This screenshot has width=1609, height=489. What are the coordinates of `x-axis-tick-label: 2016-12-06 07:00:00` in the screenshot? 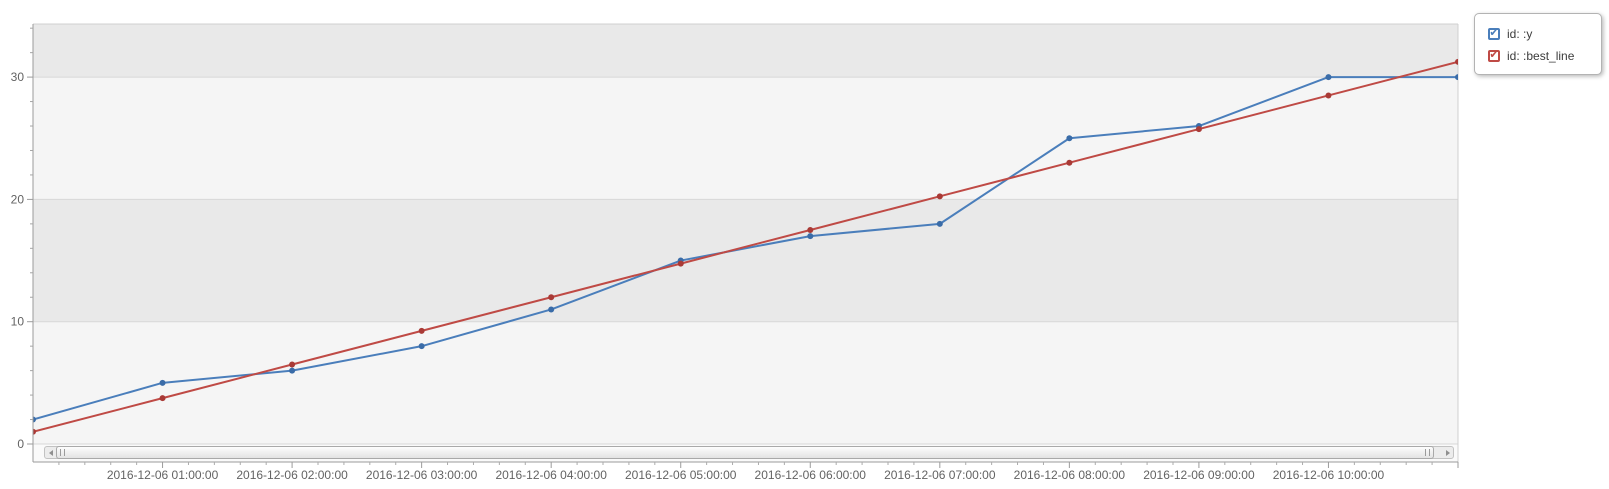 It's located at (940, 475).